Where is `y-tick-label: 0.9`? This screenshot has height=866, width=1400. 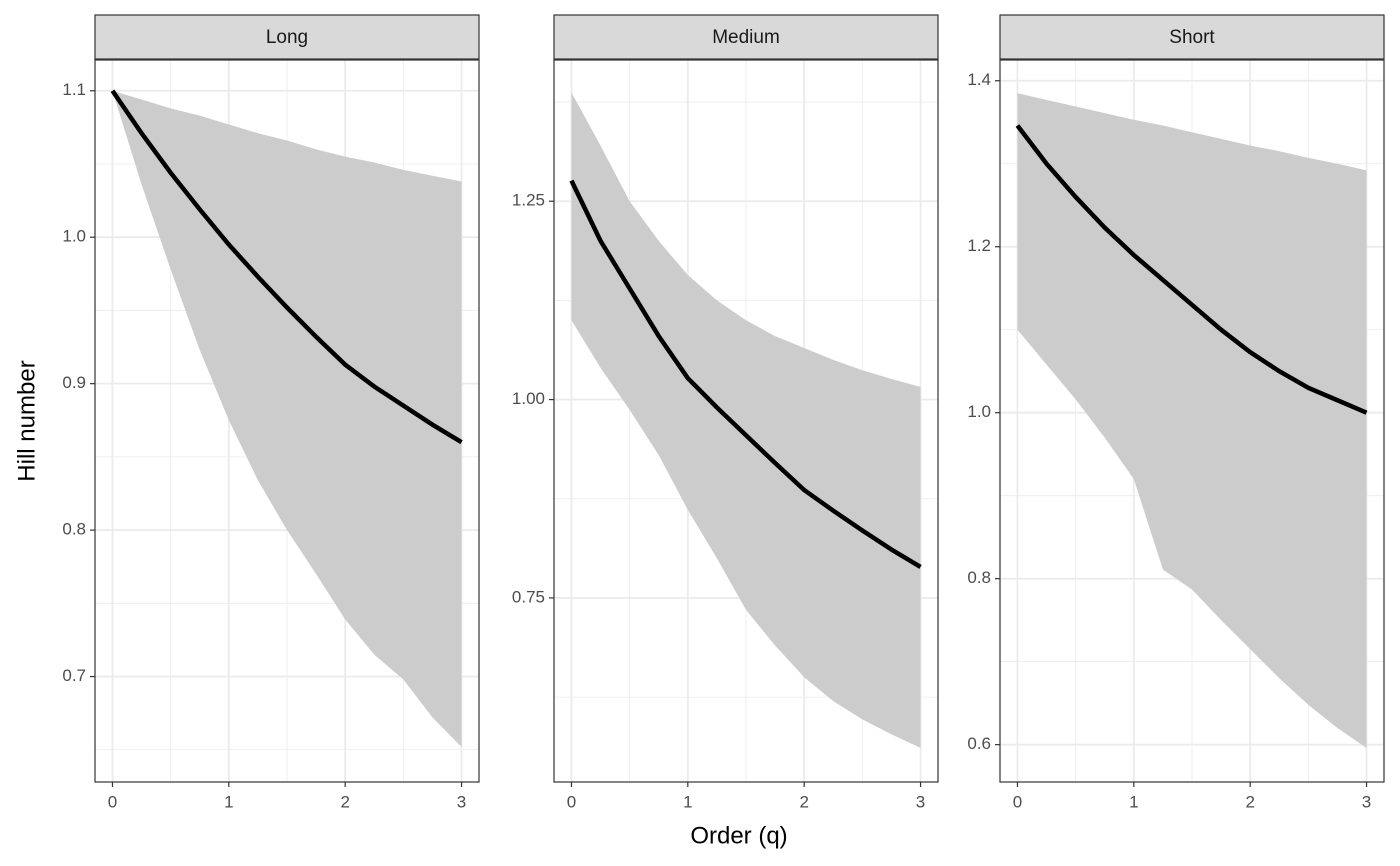
y-tick-label: 0.9 is located at coordinates (74, 382).